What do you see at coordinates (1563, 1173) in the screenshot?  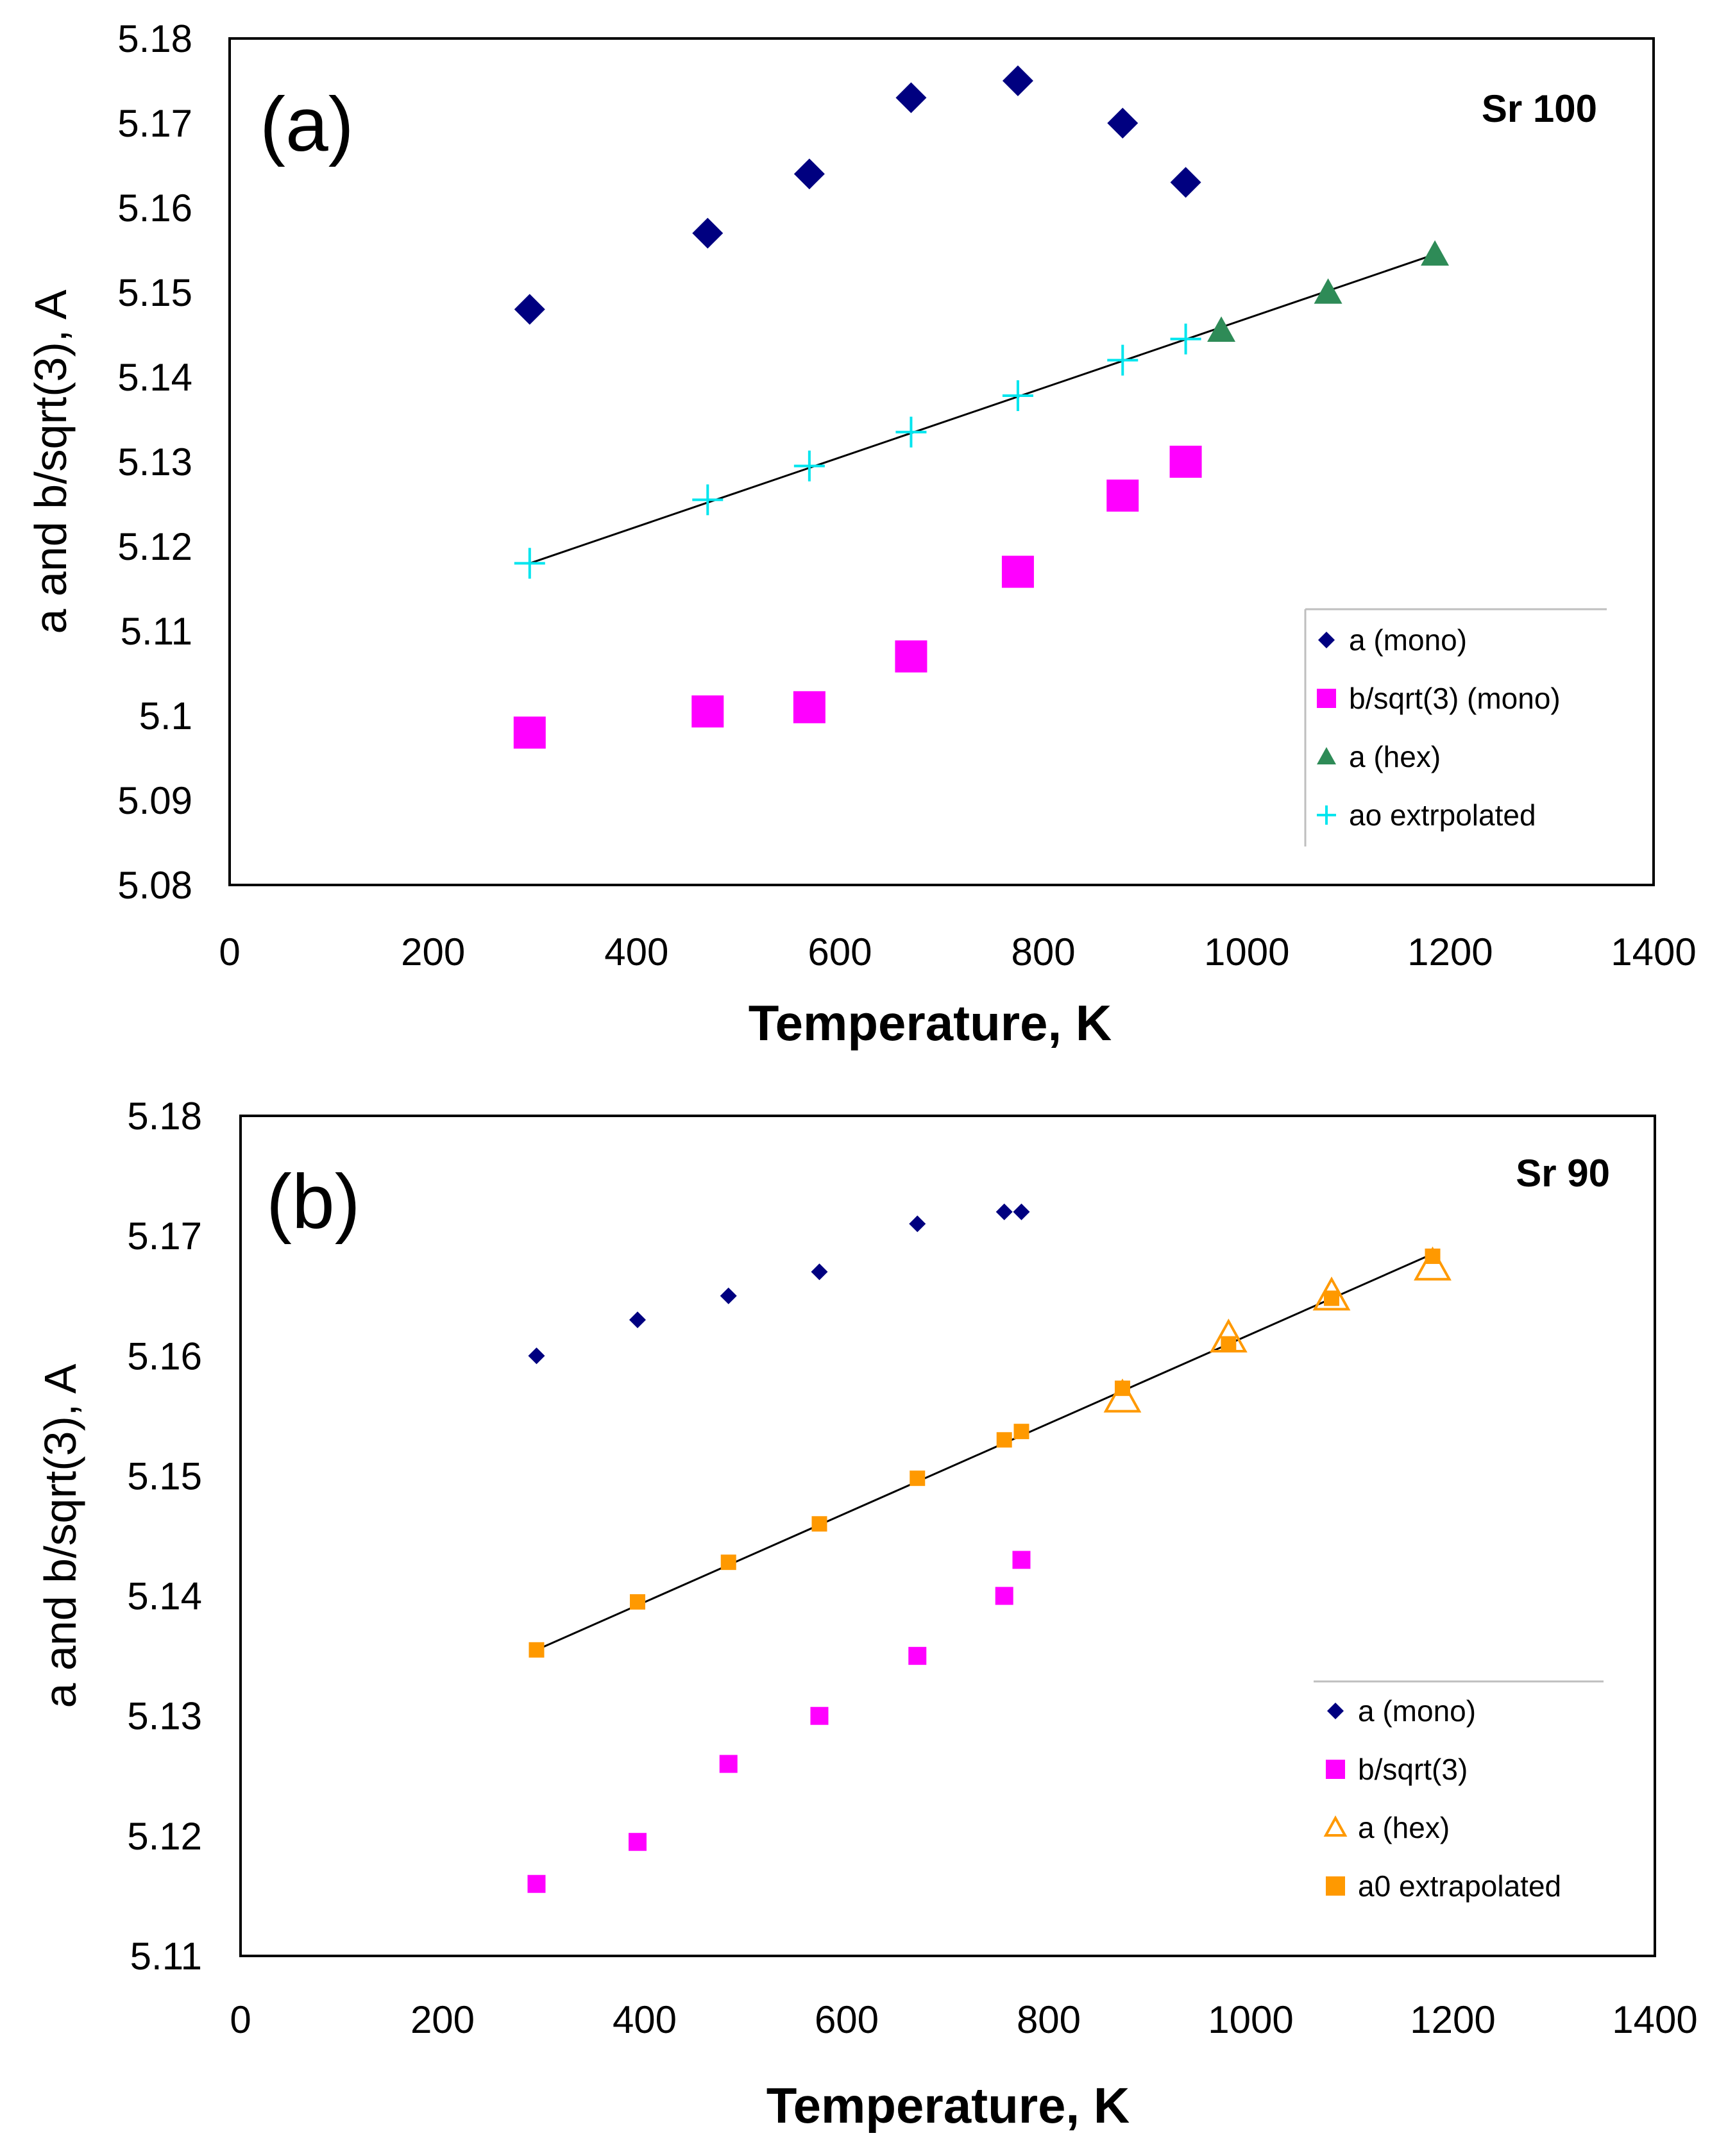 I see `panel-b-title: Sr 90` at bounding box center [1563, 1173].